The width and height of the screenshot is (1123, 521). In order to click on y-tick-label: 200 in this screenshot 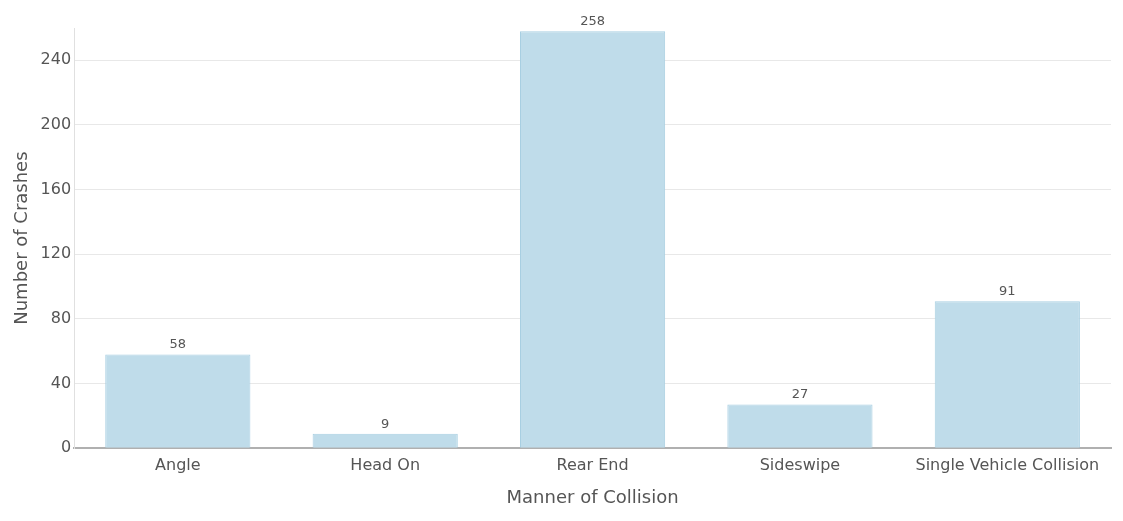, I will do `click(56, 124)`.